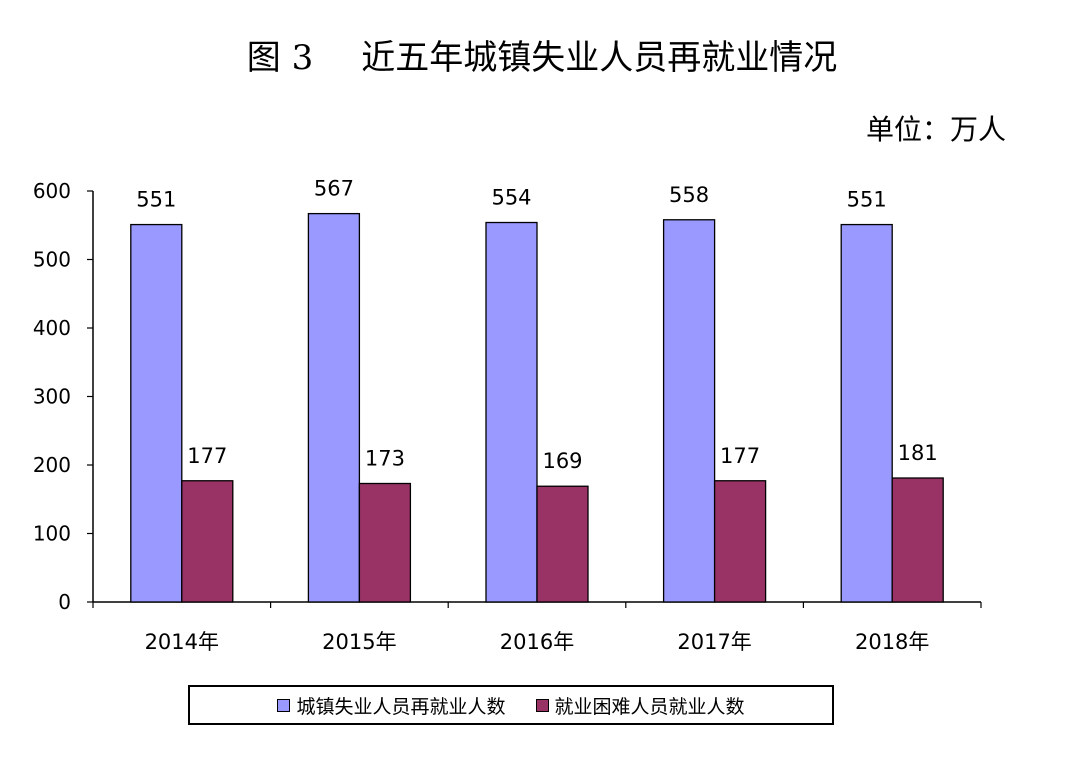  I want to click on bar-series-1-2014年, so click(156, 413).